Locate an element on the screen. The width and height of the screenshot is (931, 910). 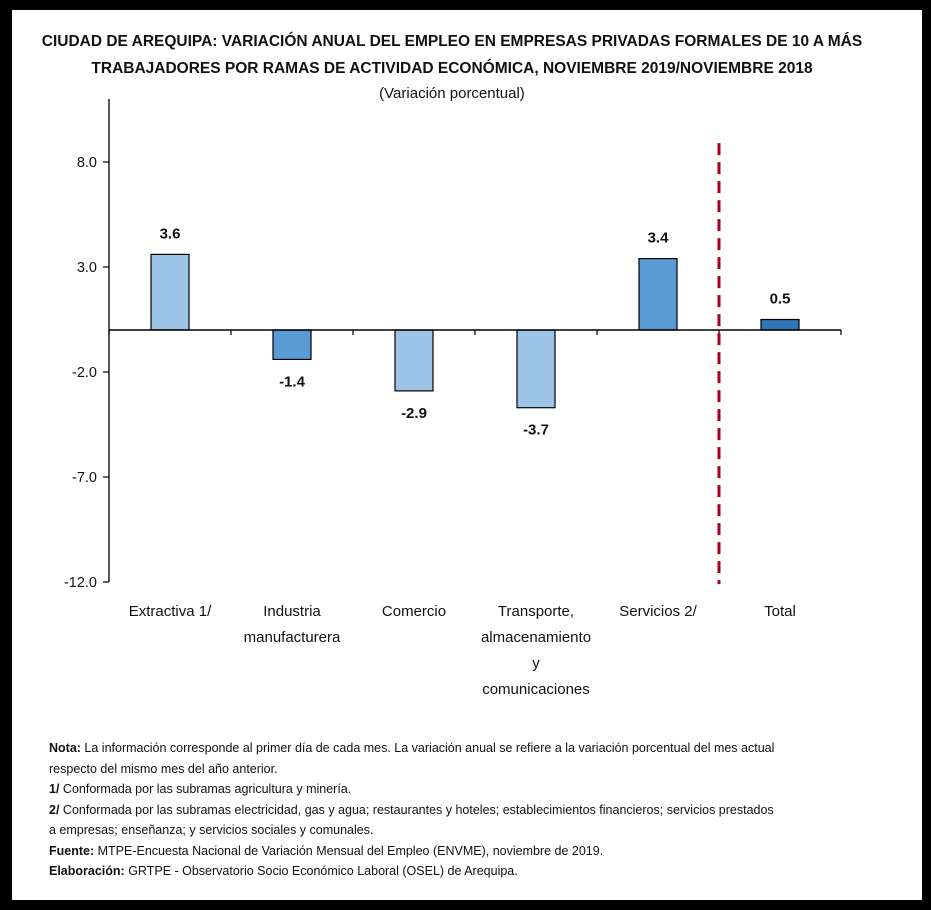
note-label: 2/ is located at coordinates (54, 809).